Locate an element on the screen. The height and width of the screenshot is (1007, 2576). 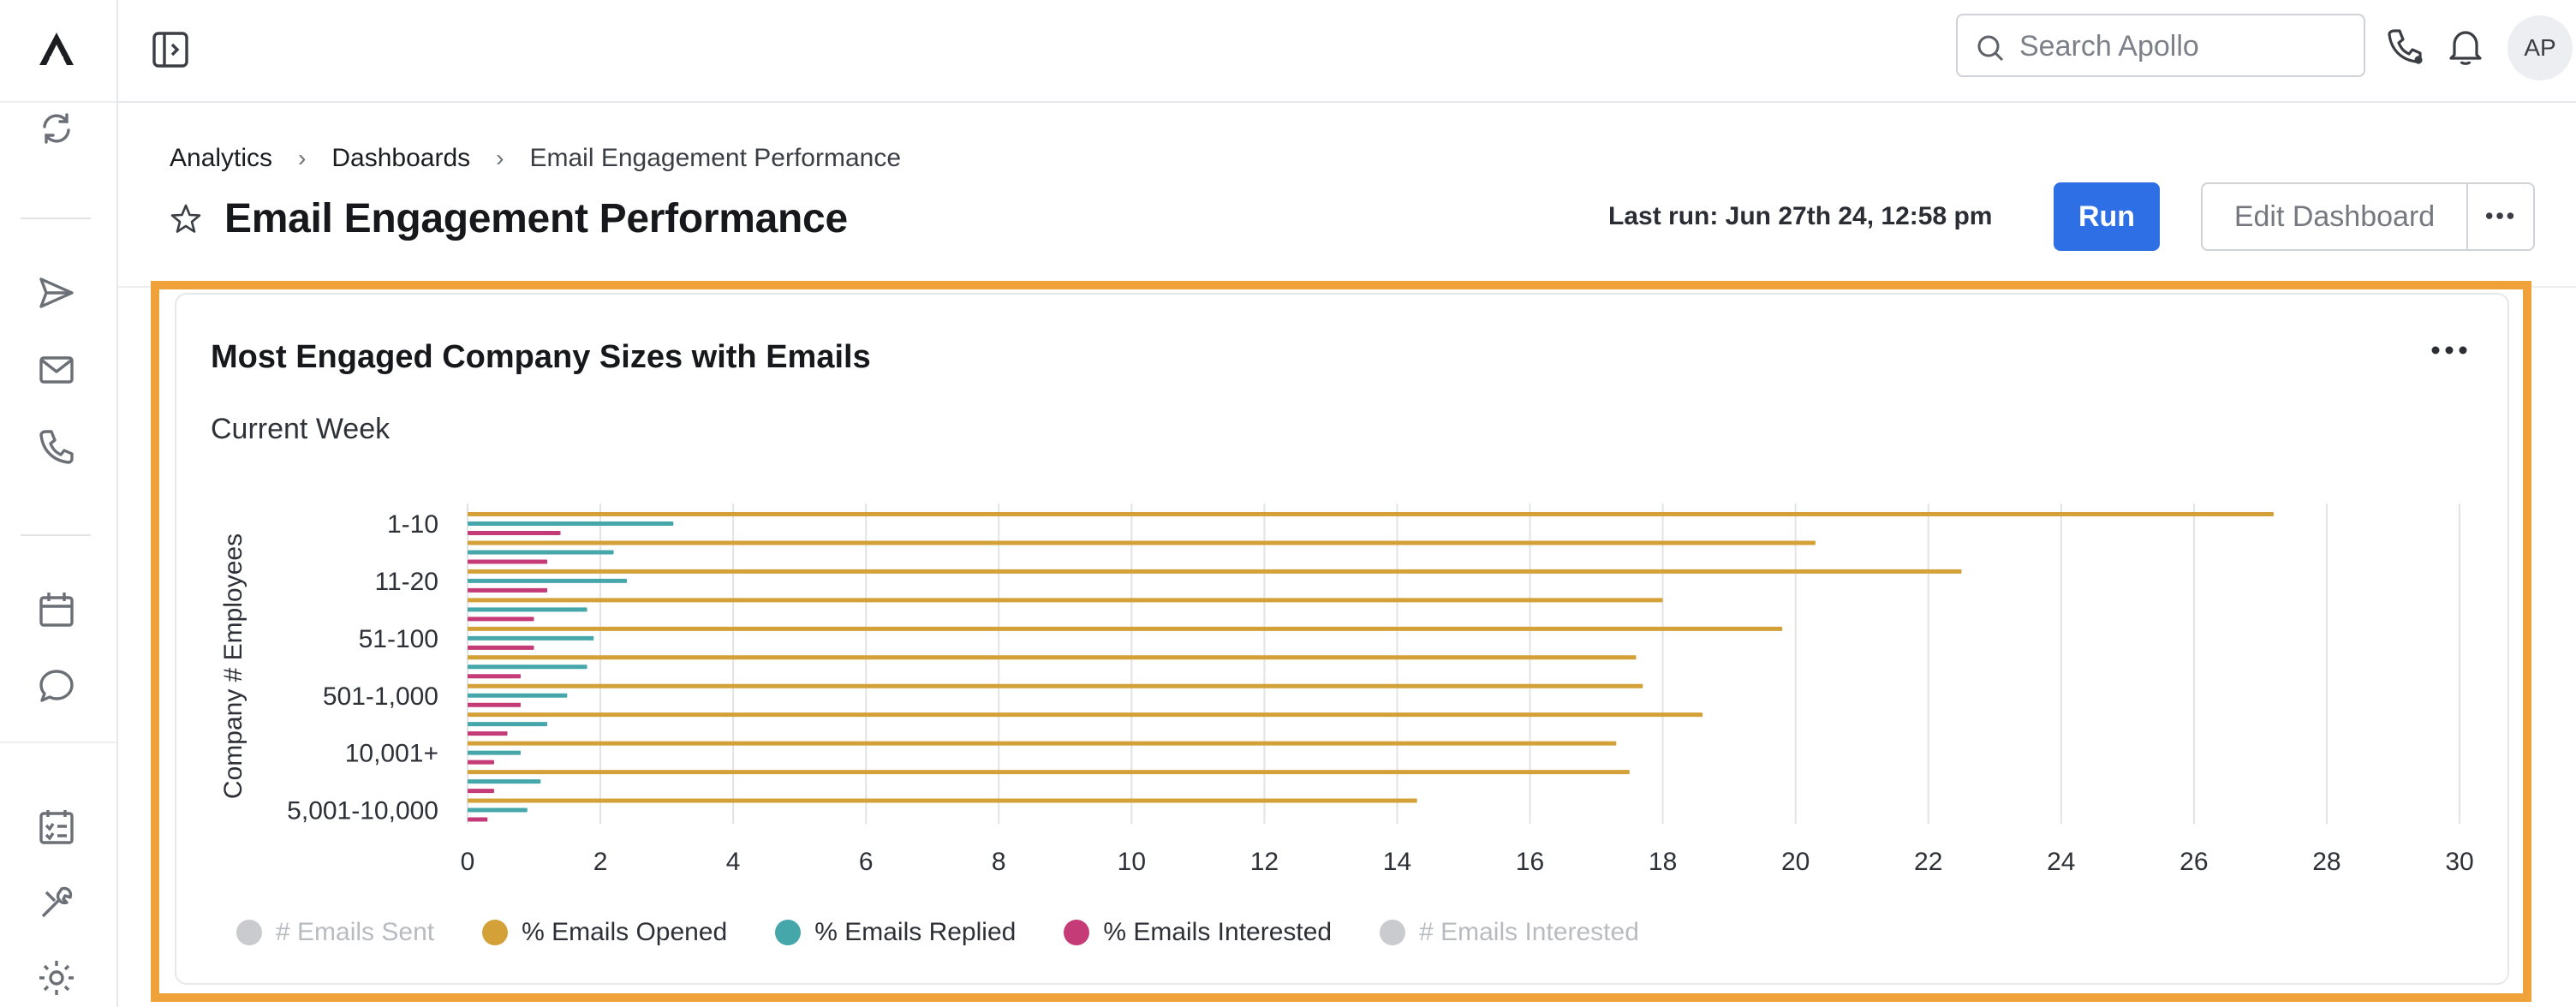
legend-item: % Emails Interested is located at coordinates (1198, 932).